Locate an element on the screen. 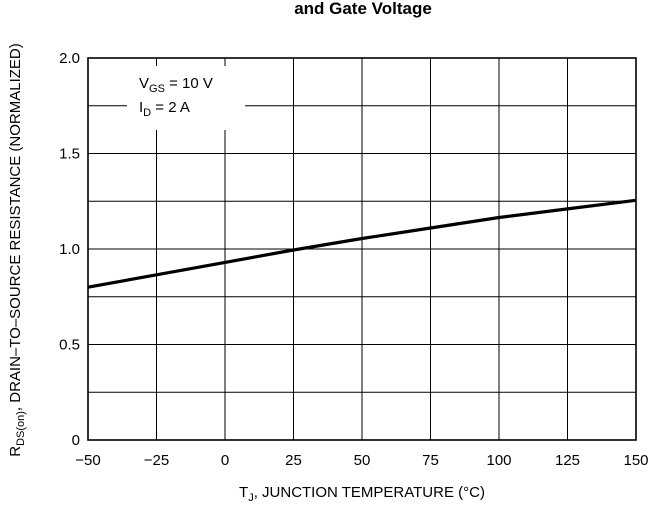  annotation-id: ID = 2 A is located at coordinates (164, 109).